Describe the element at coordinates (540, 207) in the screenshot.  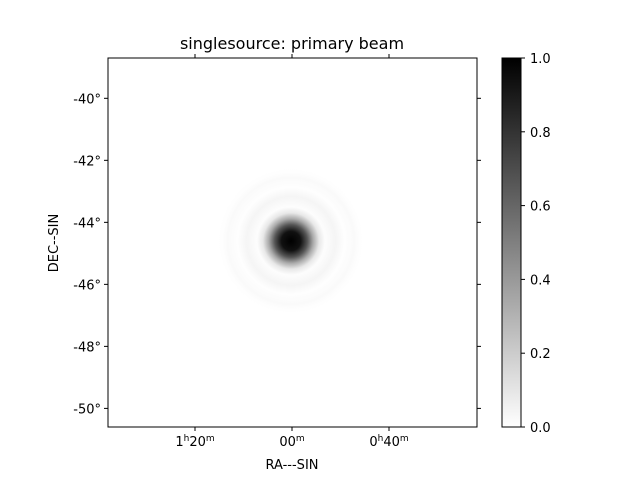
I see `colorbar-tick-label: 0.6` at that location.